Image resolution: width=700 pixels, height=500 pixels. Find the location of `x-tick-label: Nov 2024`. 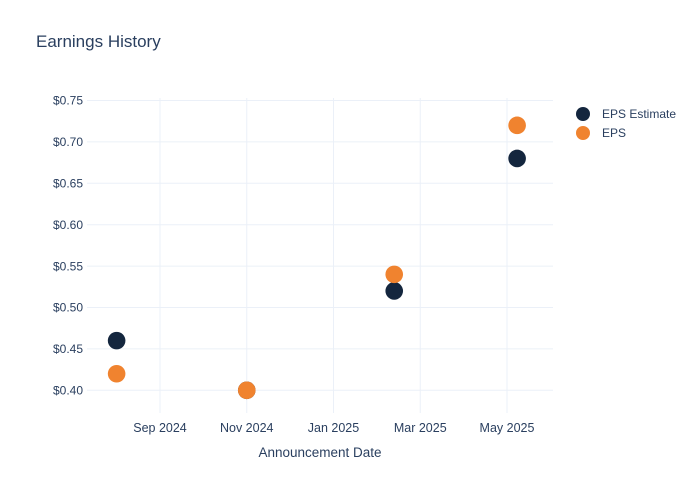

x-tick-label: Nov 2024 is located at coordinates (247, 428).